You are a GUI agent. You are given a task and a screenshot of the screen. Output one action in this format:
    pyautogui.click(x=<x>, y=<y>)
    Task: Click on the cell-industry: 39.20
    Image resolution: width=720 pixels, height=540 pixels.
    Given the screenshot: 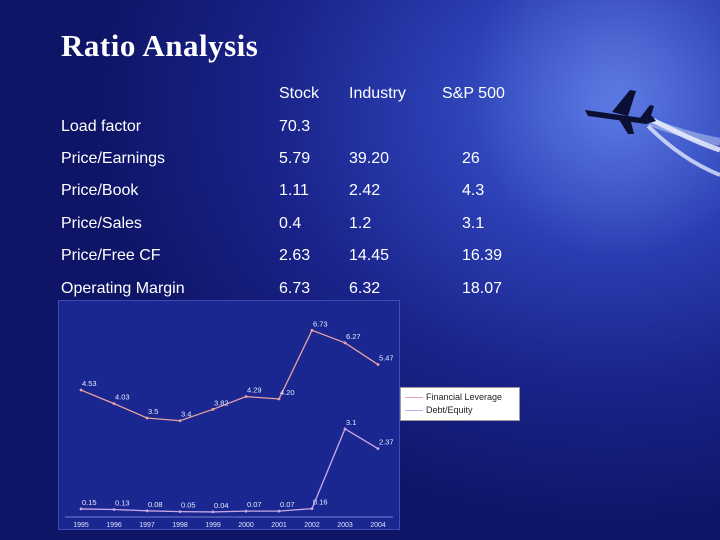 What is the action you would take?
    pyautogui.click(x=369, y=158)
    